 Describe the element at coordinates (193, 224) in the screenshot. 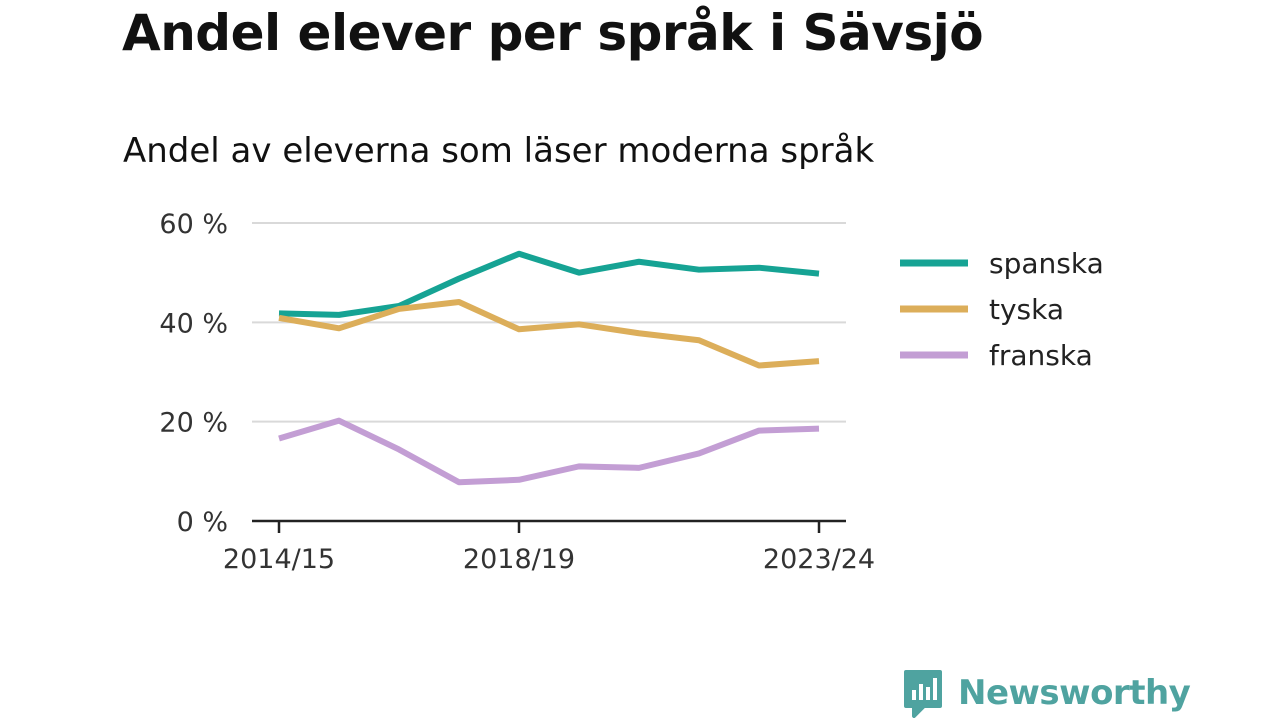

I see `y-tick-label: 60 %` at that location.